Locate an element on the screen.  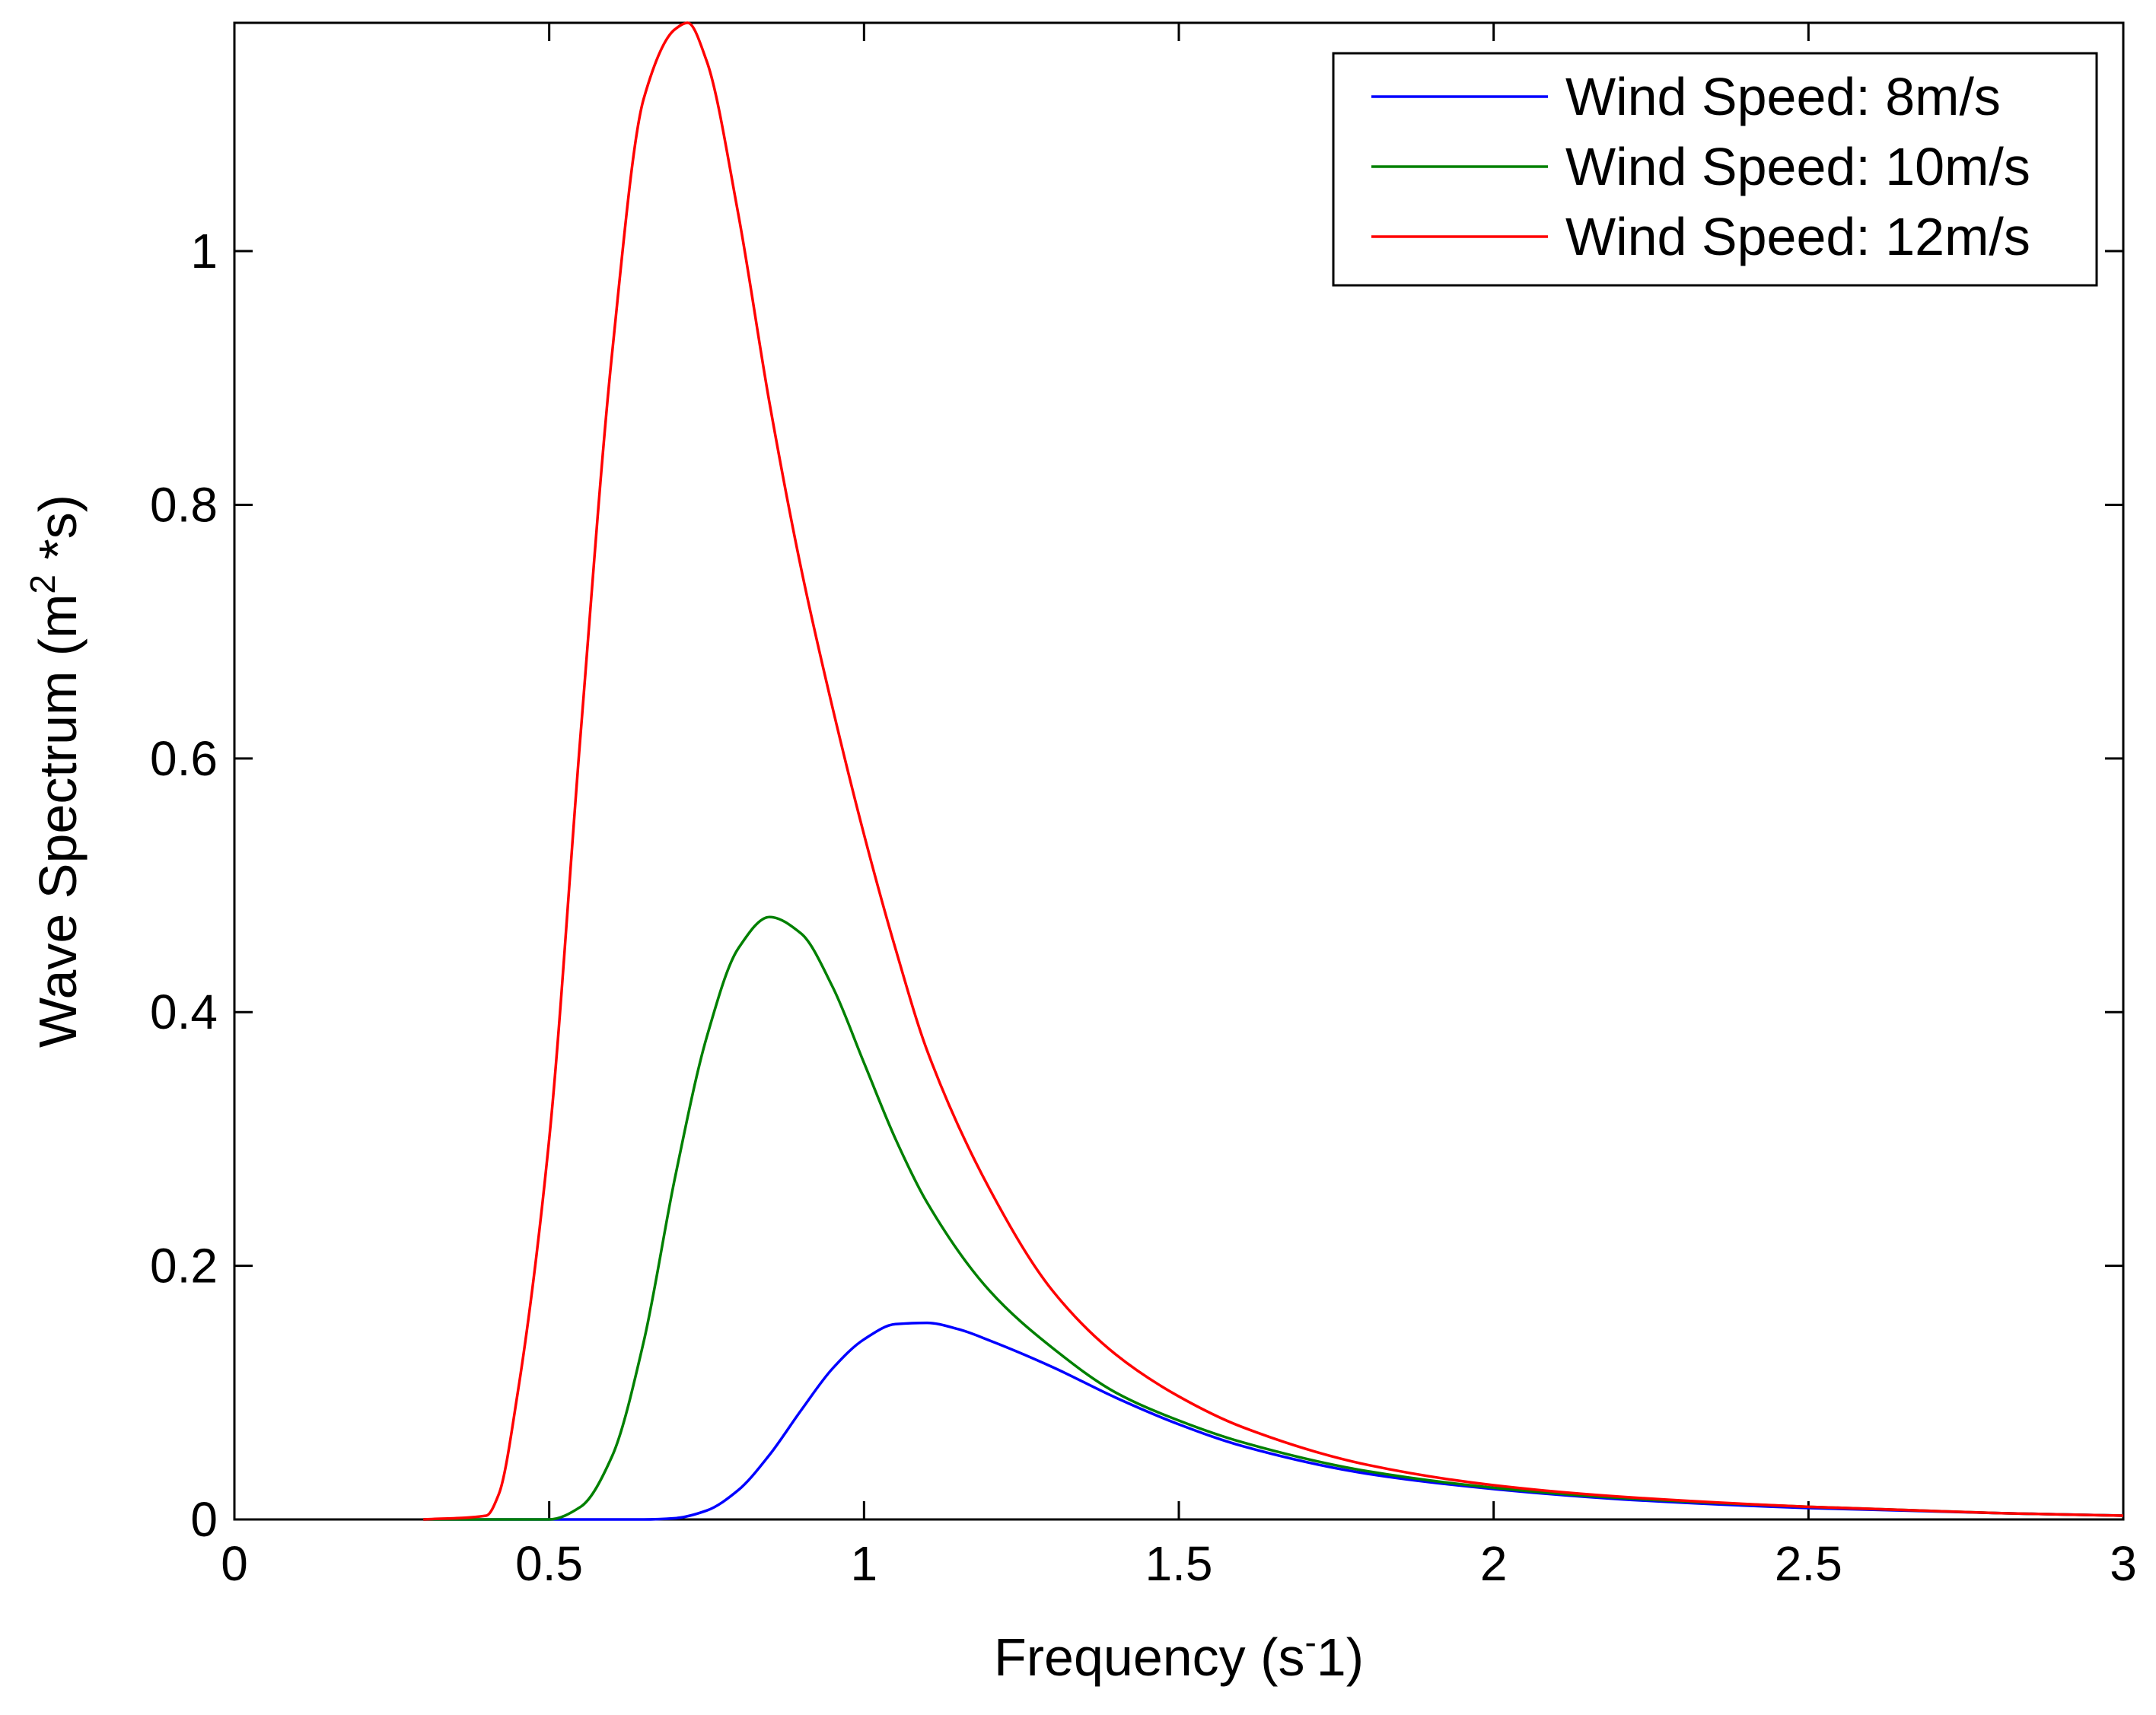
y-tick-label: 0.6 is located at coordinates (184, 758).